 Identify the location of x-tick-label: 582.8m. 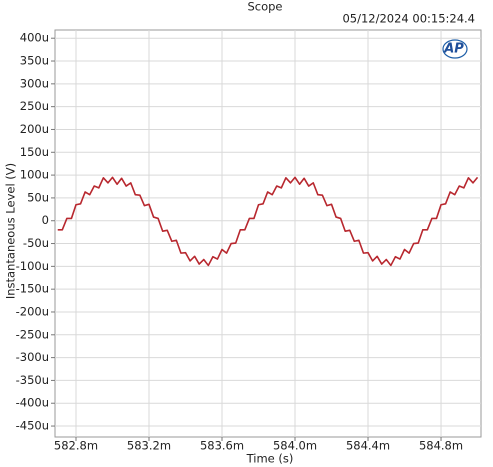
(76, 446).